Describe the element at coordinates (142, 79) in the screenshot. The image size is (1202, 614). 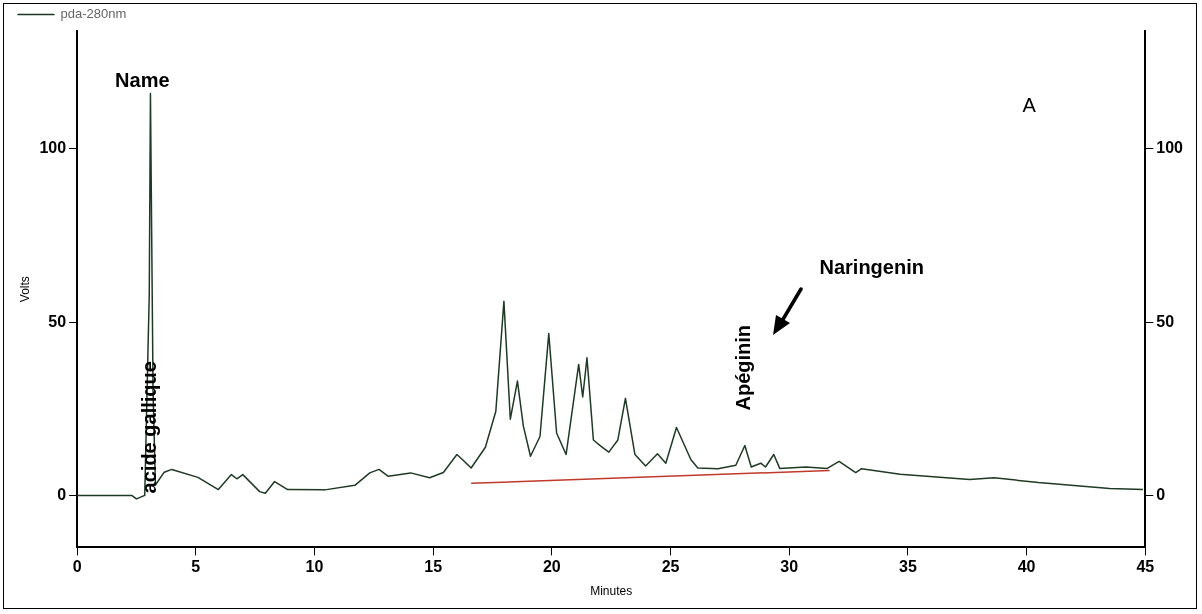
I see `annotation: Name` at that location.